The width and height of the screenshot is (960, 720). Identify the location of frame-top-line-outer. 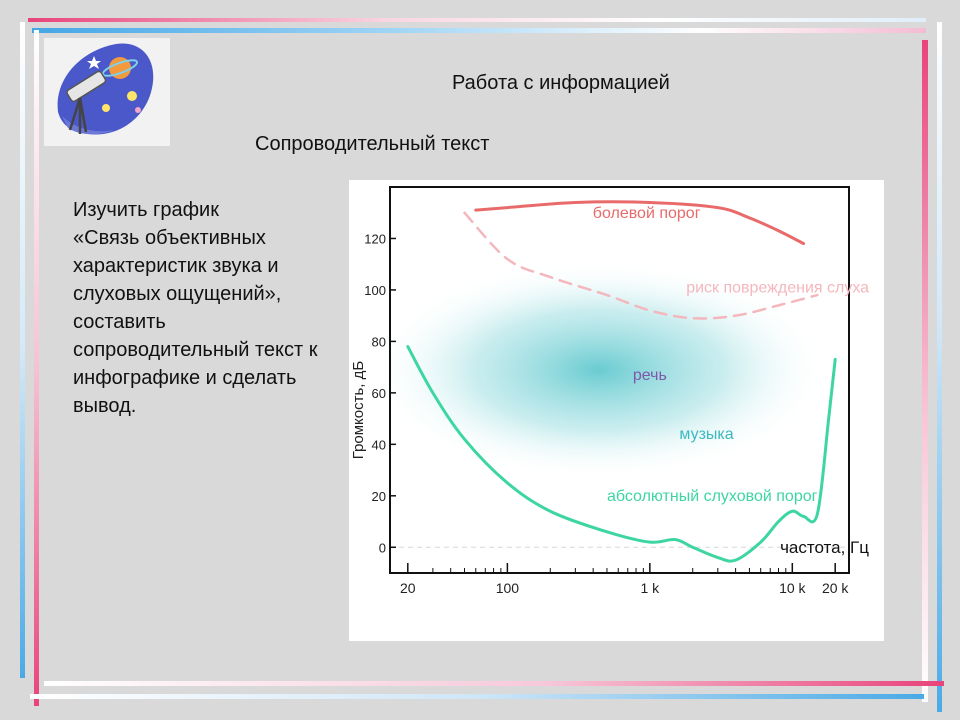
(477, 20).